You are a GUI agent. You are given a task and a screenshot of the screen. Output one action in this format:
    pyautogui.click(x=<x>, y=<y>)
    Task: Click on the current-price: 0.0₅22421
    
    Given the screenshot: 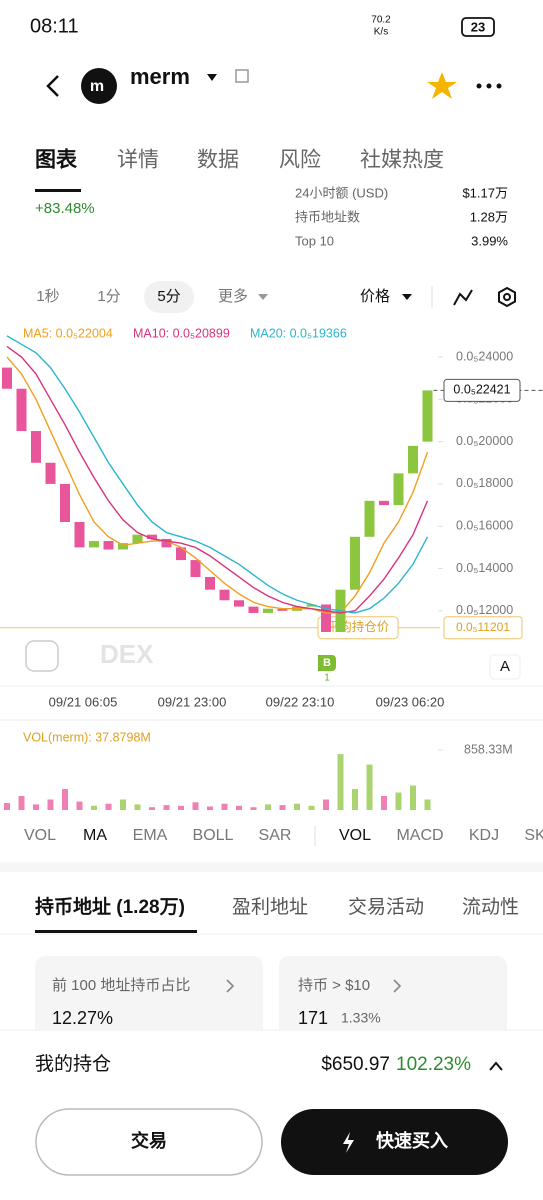 What is the action you would take?
    pyautogui.click(x=481, y=390)
    